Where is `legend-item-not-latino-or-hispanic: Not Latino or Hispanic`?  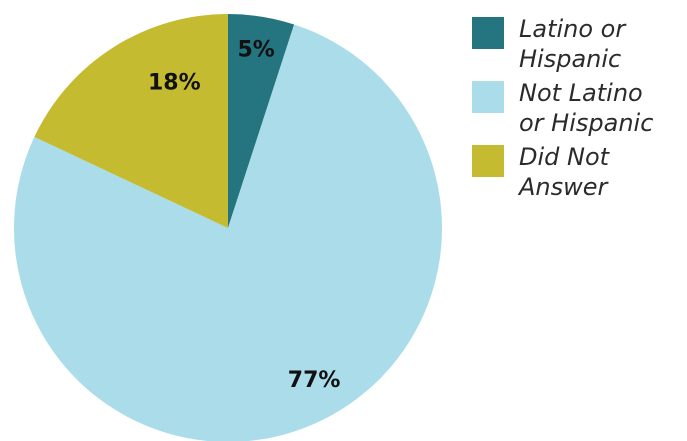
legend-item-not-latino-or-hispanic: Not Latino or Hispanic is located at coordinates (578, 108).